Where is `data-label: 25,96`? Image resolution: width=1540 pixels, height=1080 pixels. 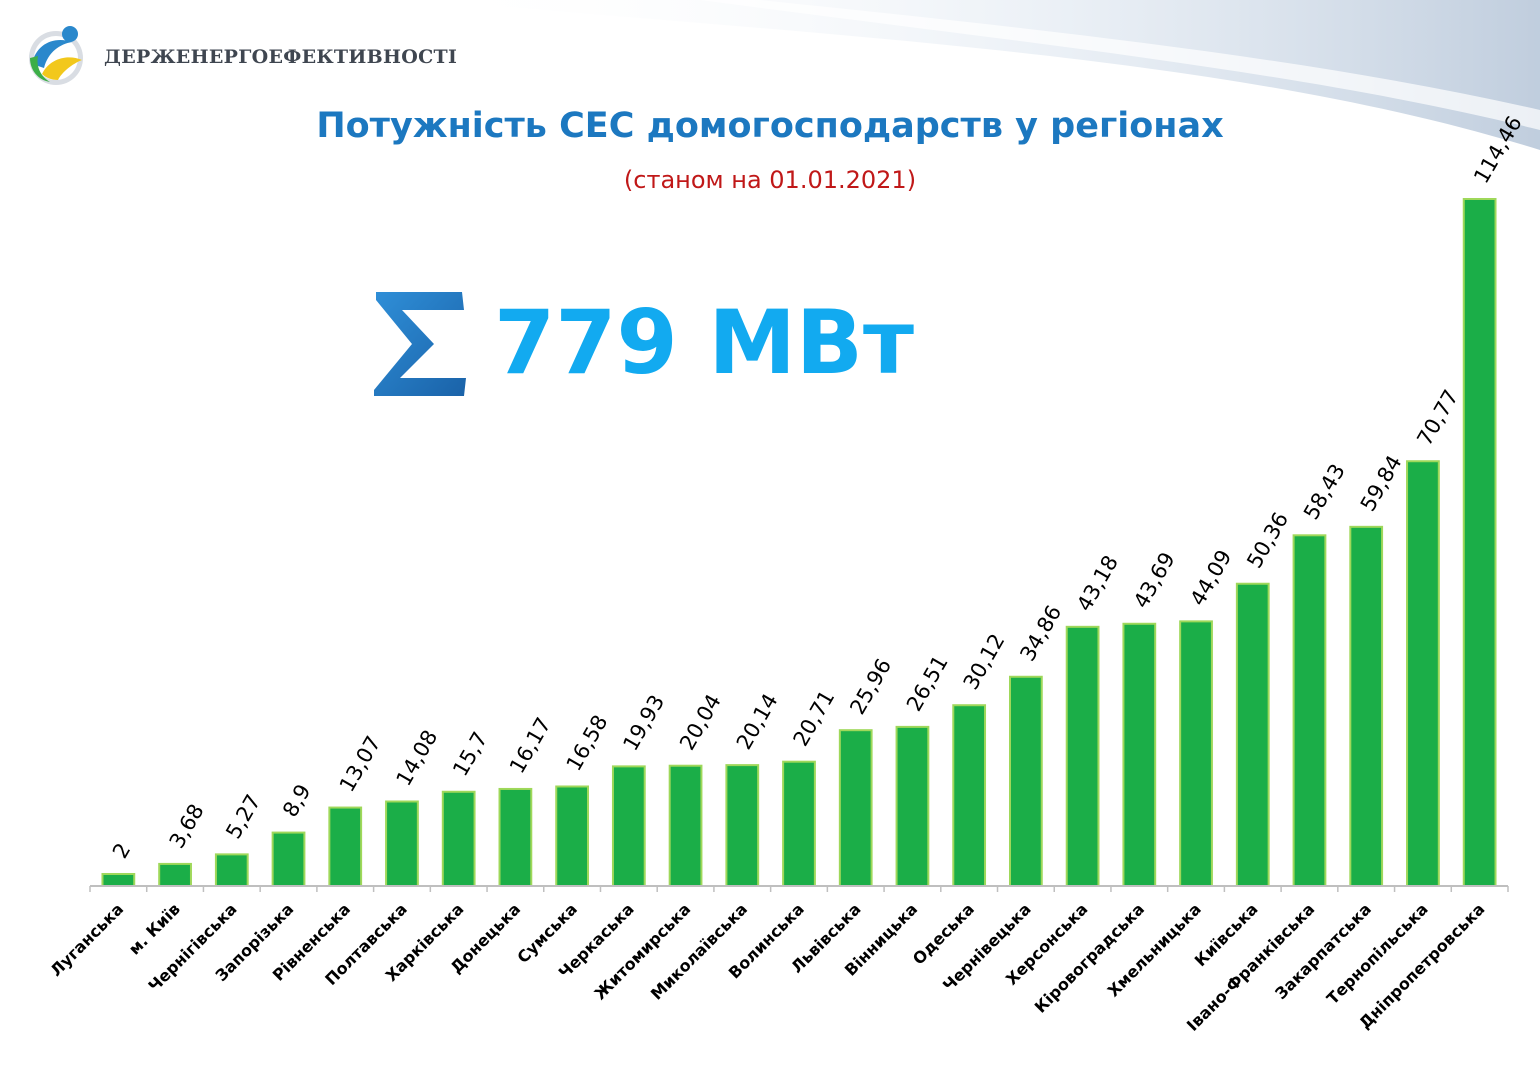 data-label: 25,96 is located at coordinates (870, 687).